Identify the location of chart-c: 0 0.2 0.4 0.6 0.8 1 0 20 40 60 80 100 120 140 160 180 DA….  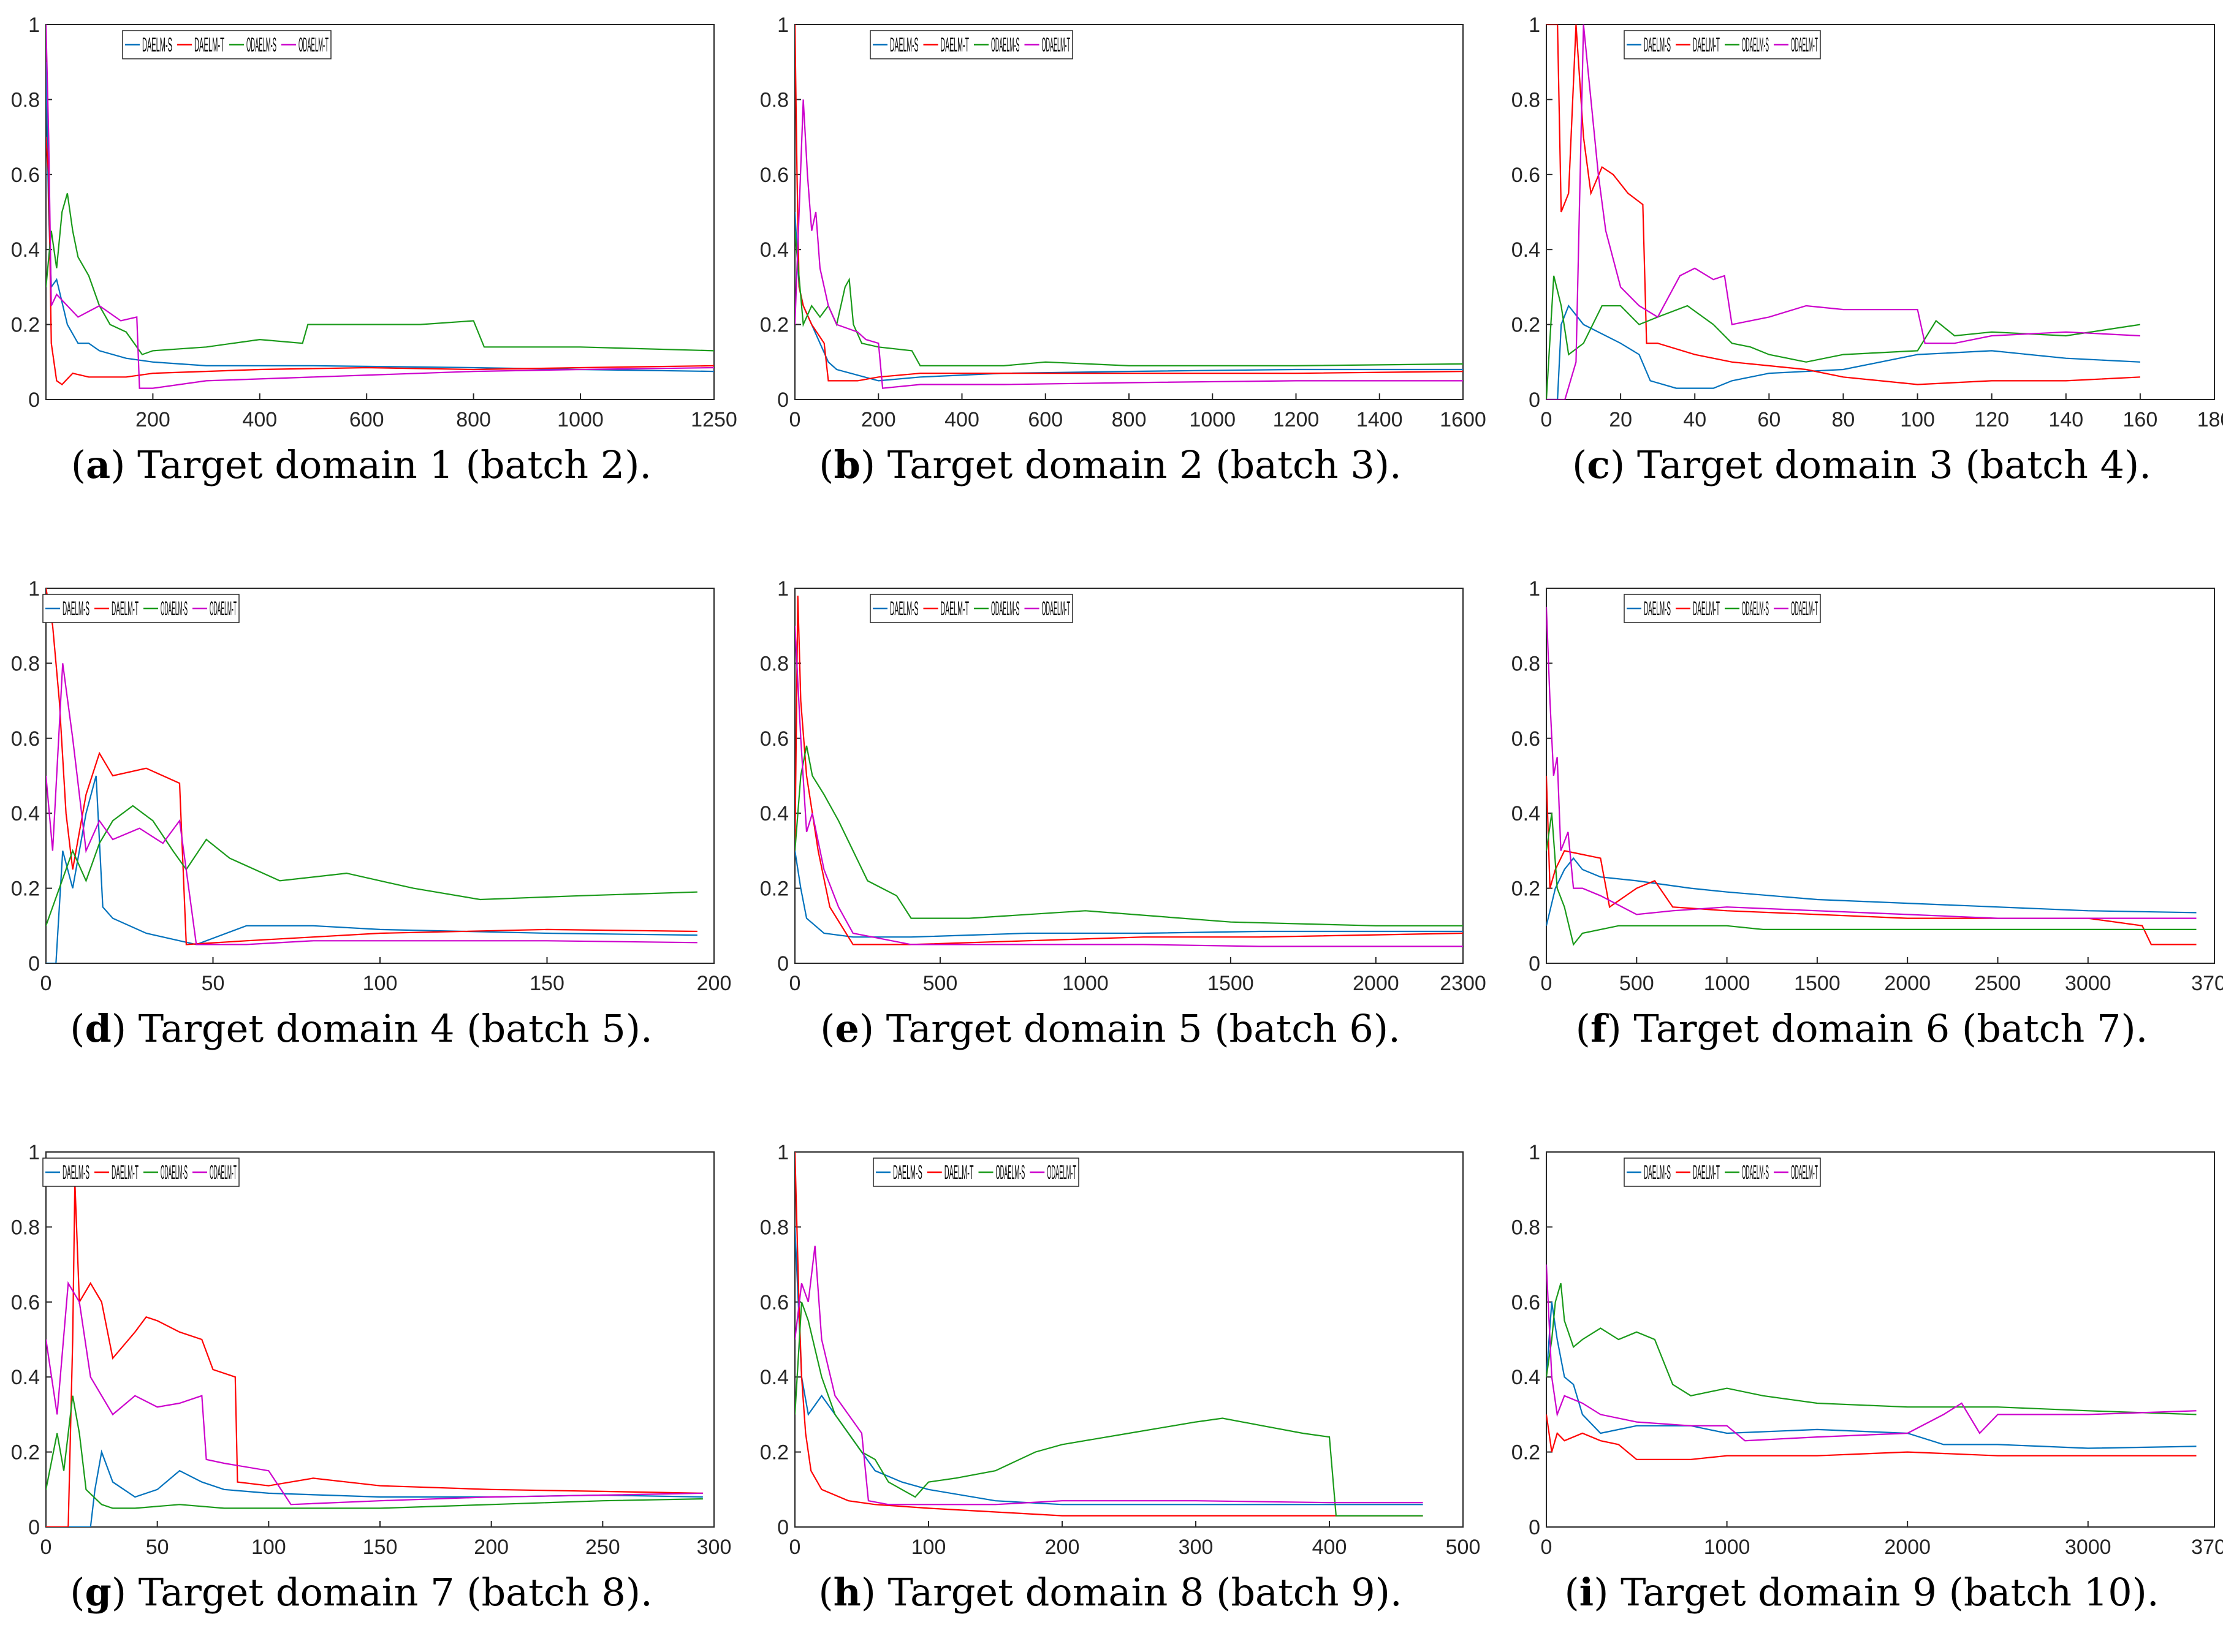
(1867, 222).